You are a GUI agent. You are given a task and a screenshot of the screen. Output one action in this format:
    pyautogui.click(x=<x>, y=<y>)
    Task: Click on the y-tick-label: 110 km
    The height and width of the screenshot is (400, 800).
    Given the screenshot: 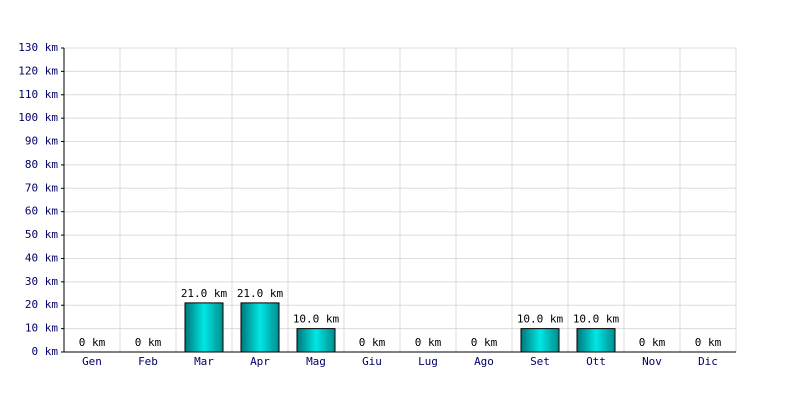 What is the action you would take?
    pyautogui.click(x=38, y=94)
    